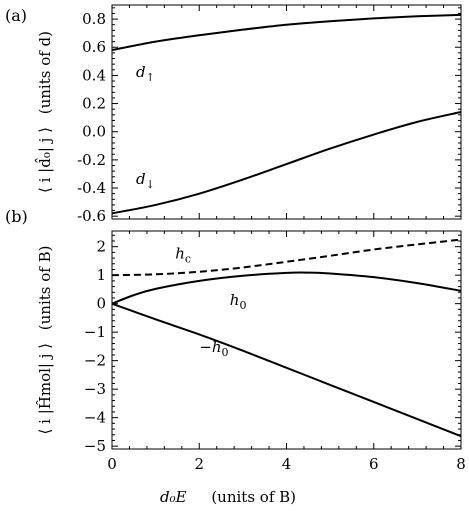  What do you see at coordinates (95, 332) in the screenshot?
I see `y-tick-label: −1` at bounding box center [95, 332].